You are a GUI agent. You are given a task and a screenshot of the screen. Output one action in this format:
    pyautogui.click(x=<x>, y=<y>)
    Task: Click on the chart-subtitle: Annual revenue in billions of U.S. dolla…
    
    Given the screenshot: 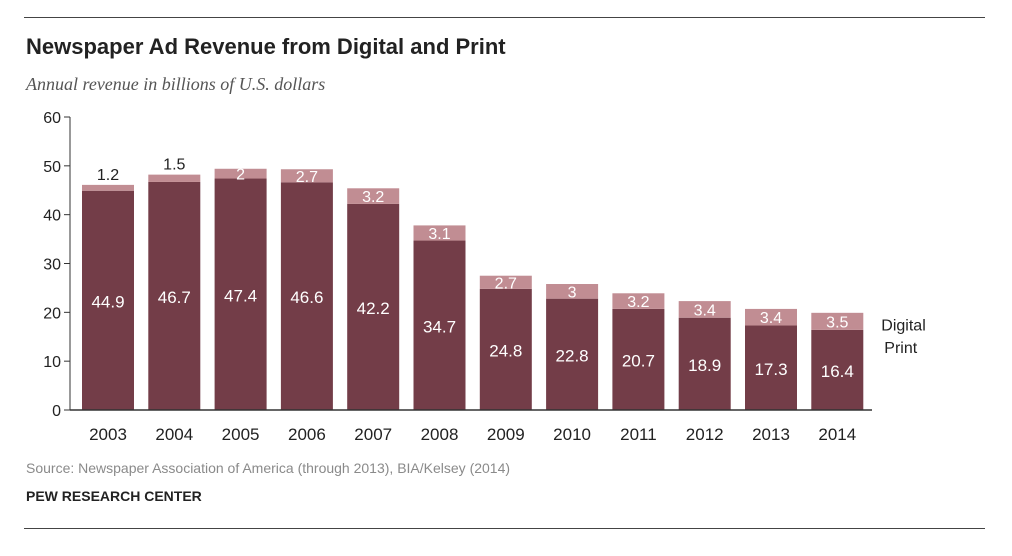 What is the action you would take?
    pyautogui.click(x=176, y=84)
    